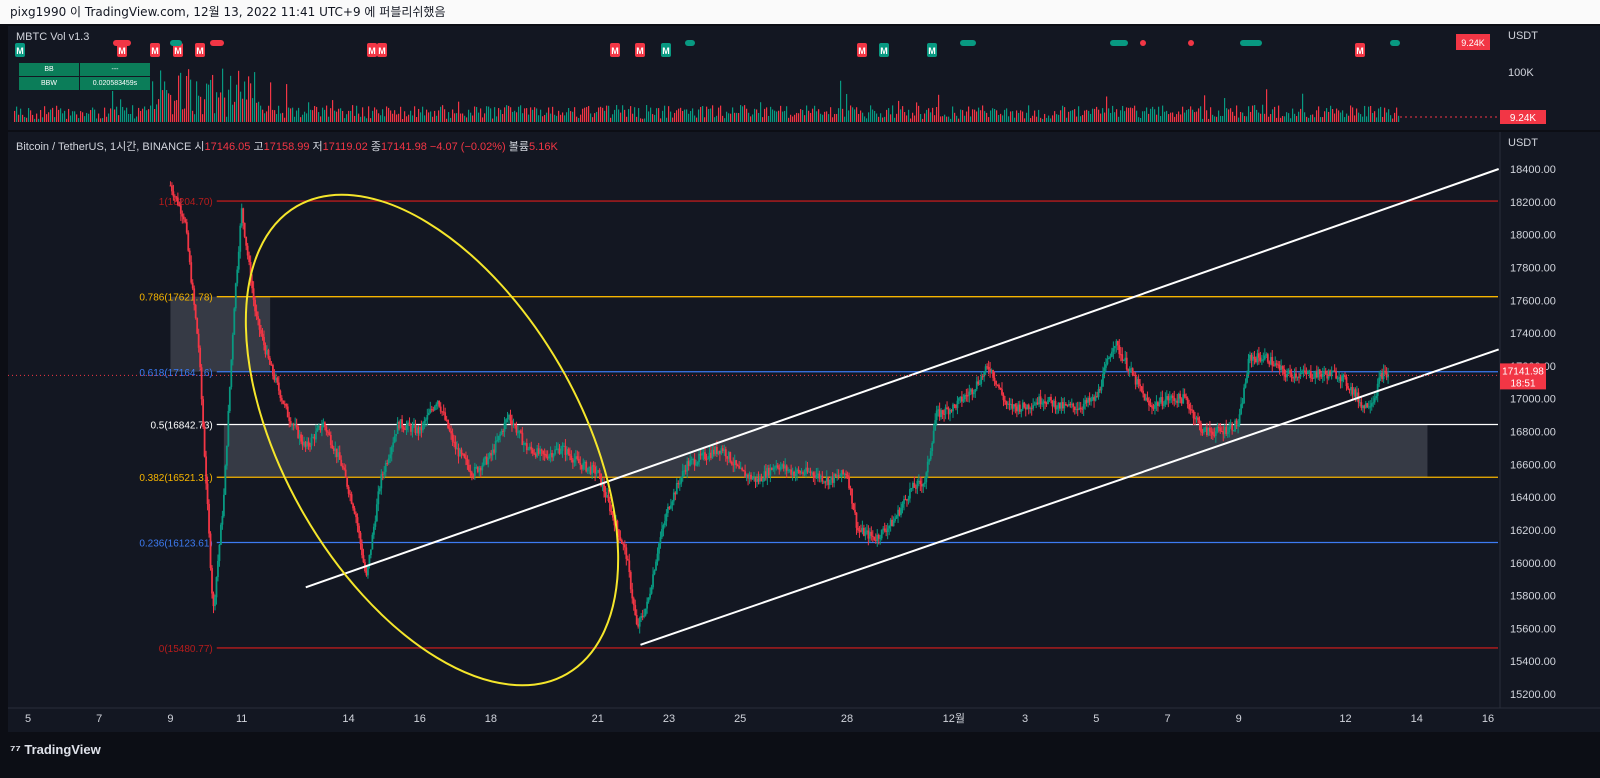 This screenshot has width=1600, height=778. Describe the element at coordinates (258, 147) in the screenshot. I see `high-label: 고` at that location.